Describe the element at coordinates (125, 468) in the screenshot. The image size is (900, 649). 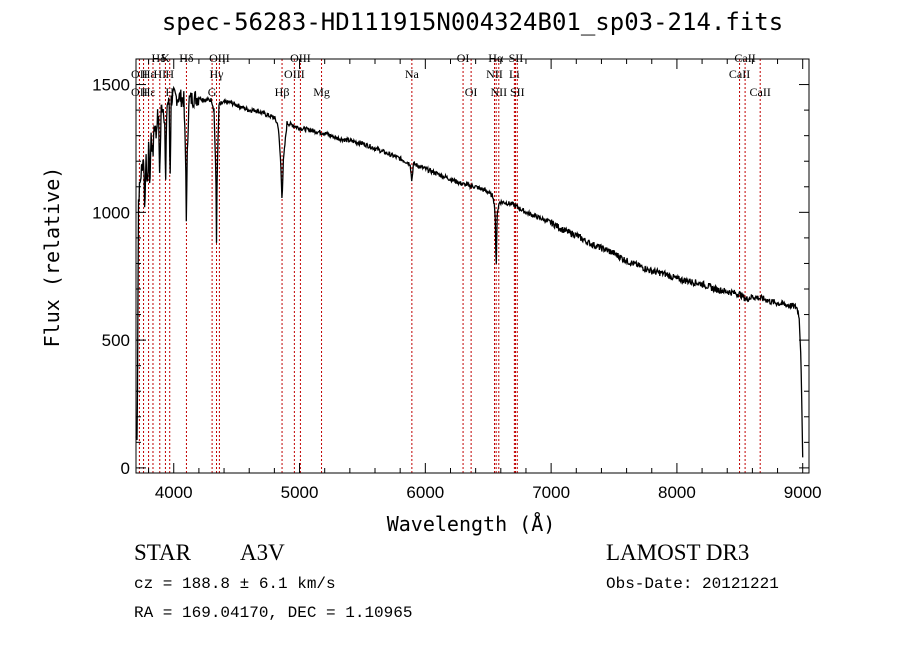
I see `y-tick-label: 0` at that location.